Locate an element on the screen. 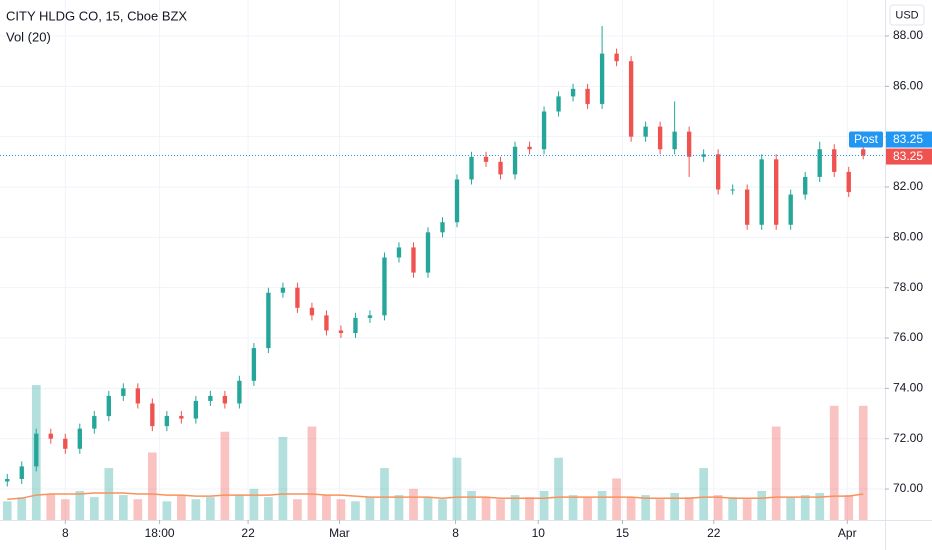  x-tick-label: 15 is located at coordinates (623, 533).